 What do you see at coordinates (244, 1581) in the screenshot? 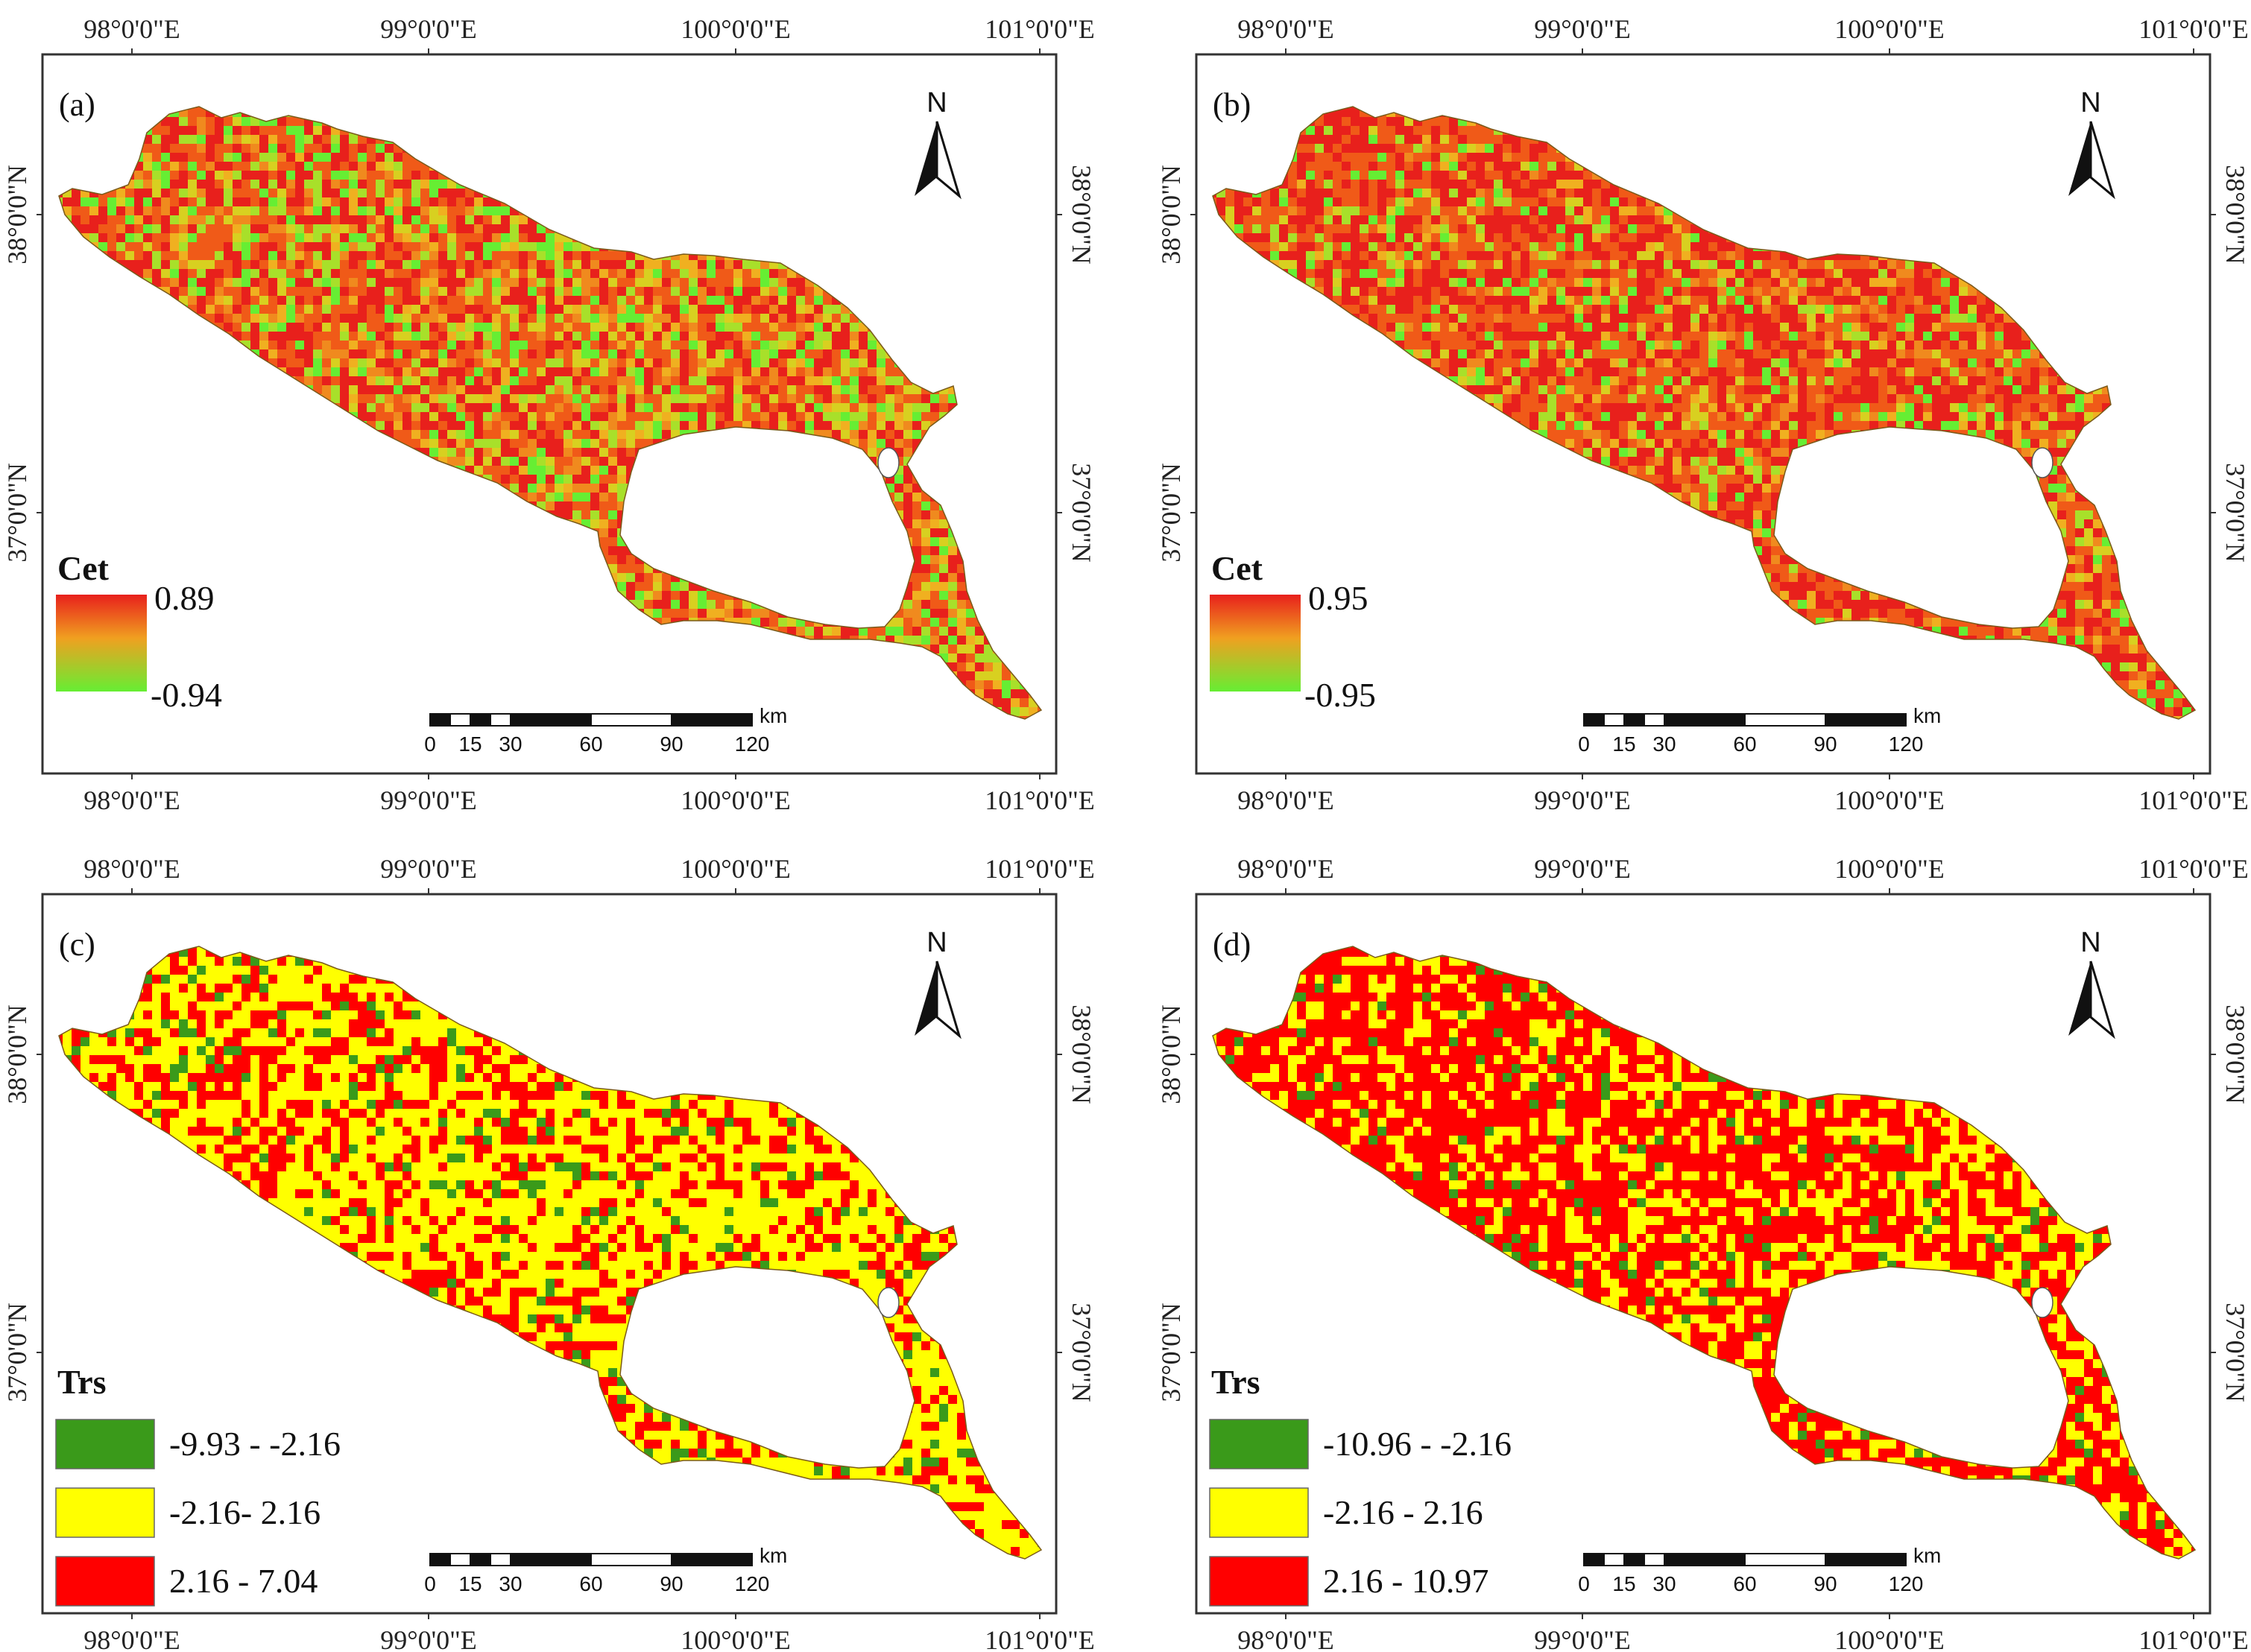
I see `legend-class-label: 2.16 - 7.04` at bounding box center [244, 1581].